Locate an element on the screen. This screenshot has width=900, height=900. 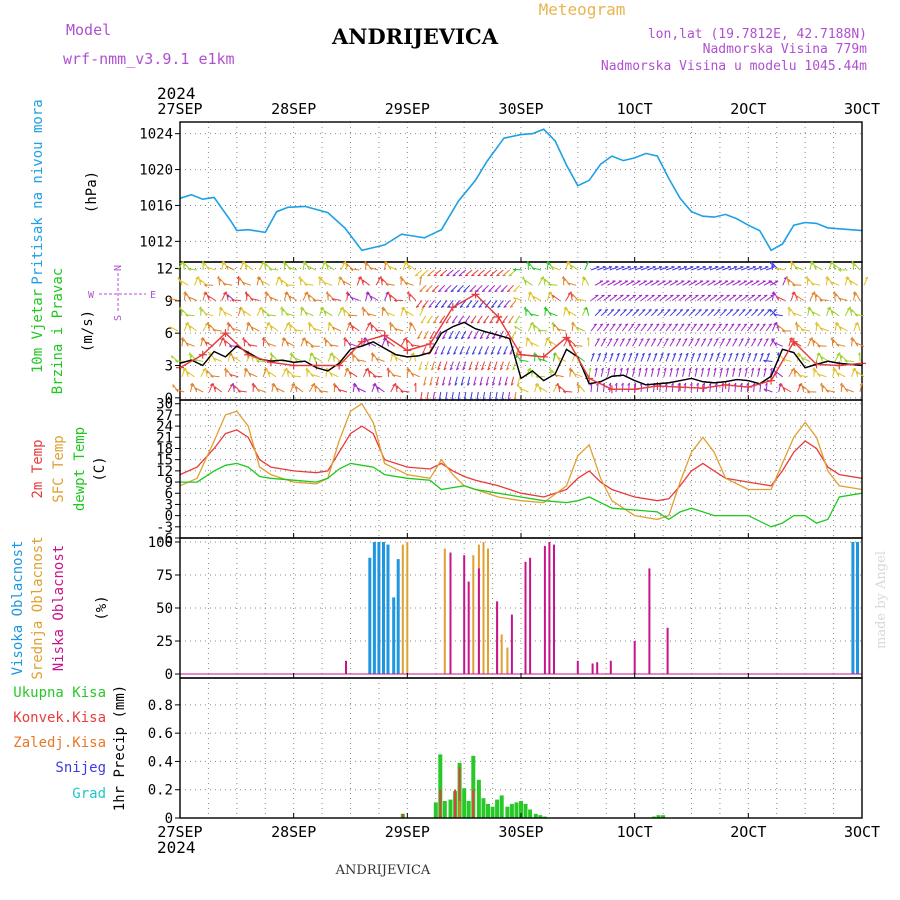
y-tick-label: 0.6 is located at coordinates (160, 734).